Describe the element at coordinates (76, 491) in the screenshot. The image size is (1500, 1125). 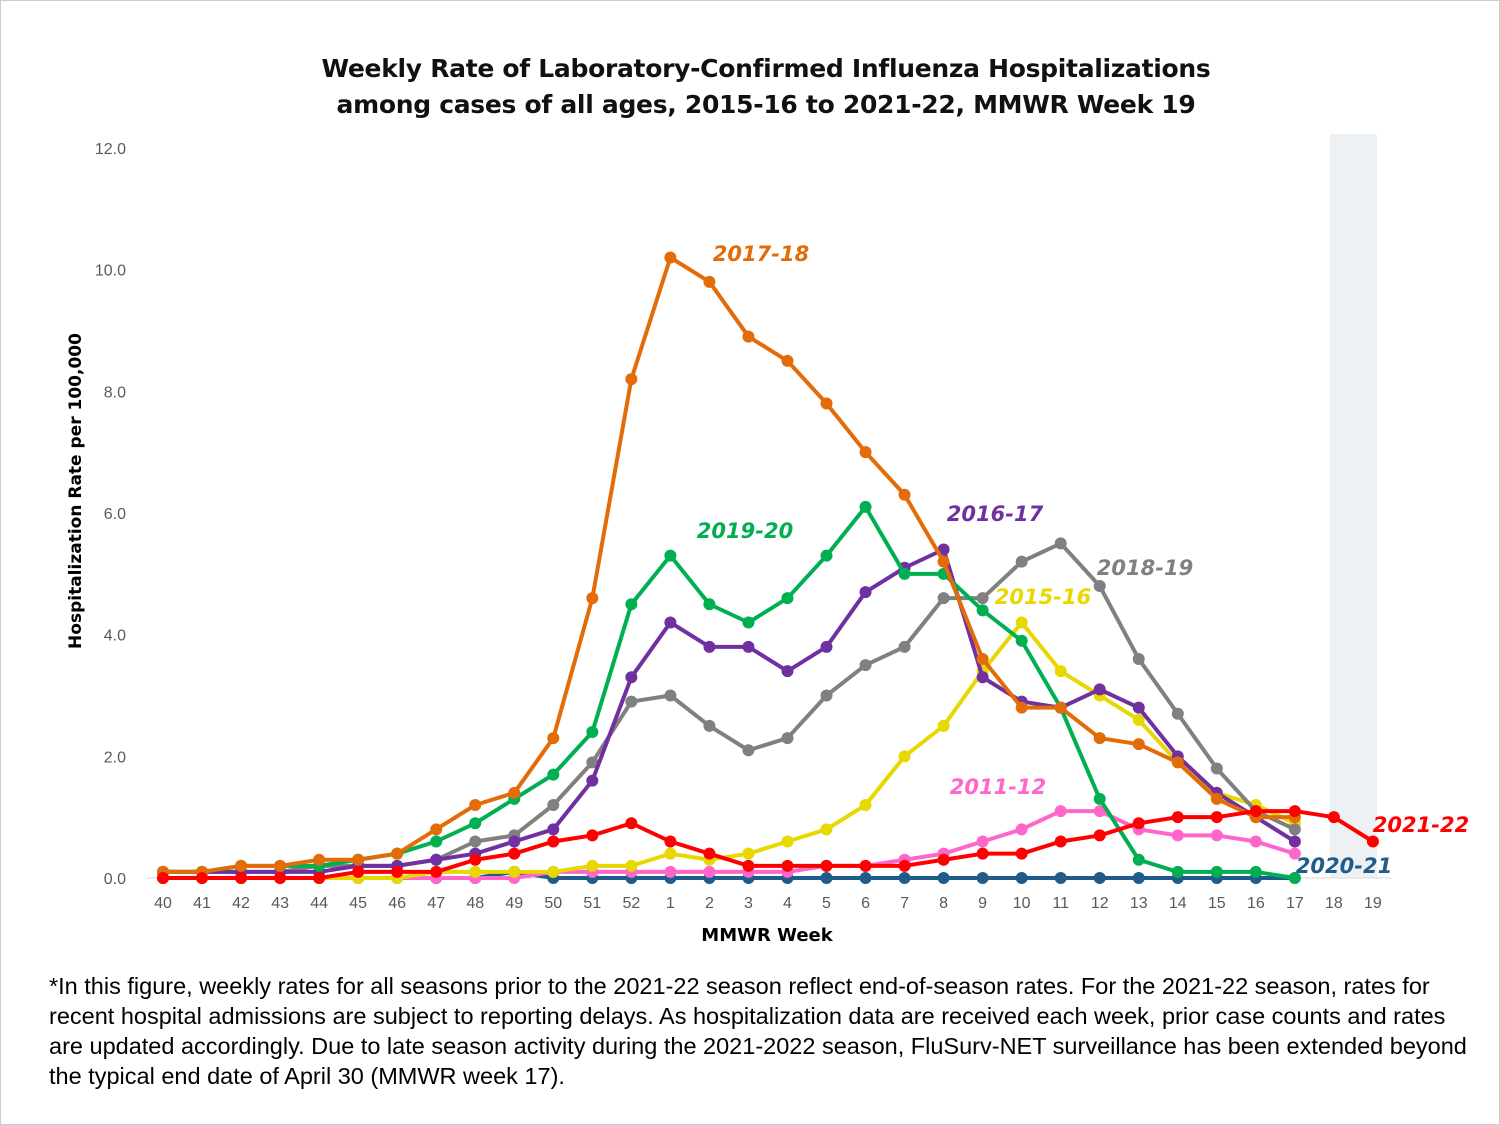
I see `y-axis-label: Hospitalization Rate per 100,000` at that location.